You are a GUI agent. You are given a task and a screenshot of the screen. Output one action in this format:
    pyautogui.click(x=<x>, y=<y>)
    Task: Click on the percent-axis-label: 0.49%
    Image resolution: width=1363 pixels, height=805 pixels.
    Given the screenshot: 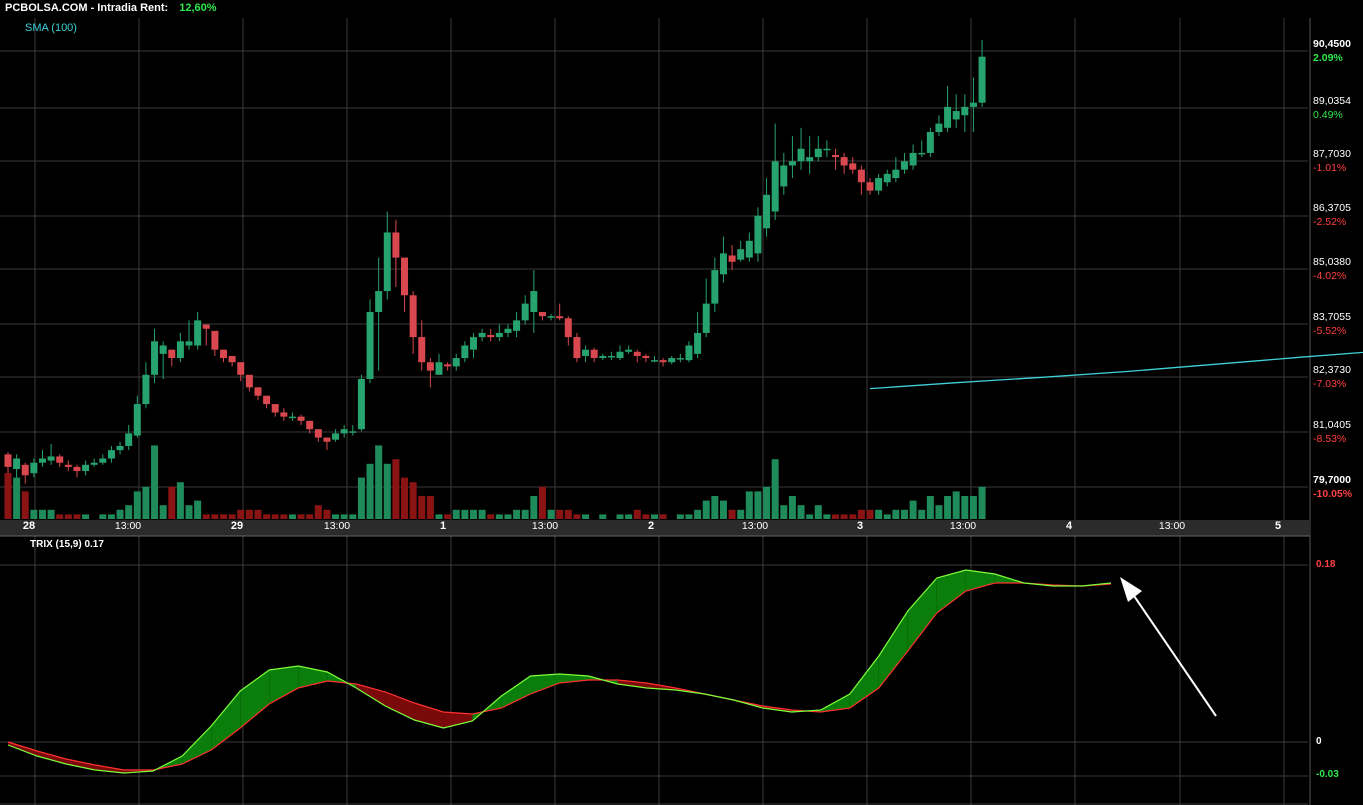 What is the action you would take?
    pyautogui.click(x=1328, y=115)
    